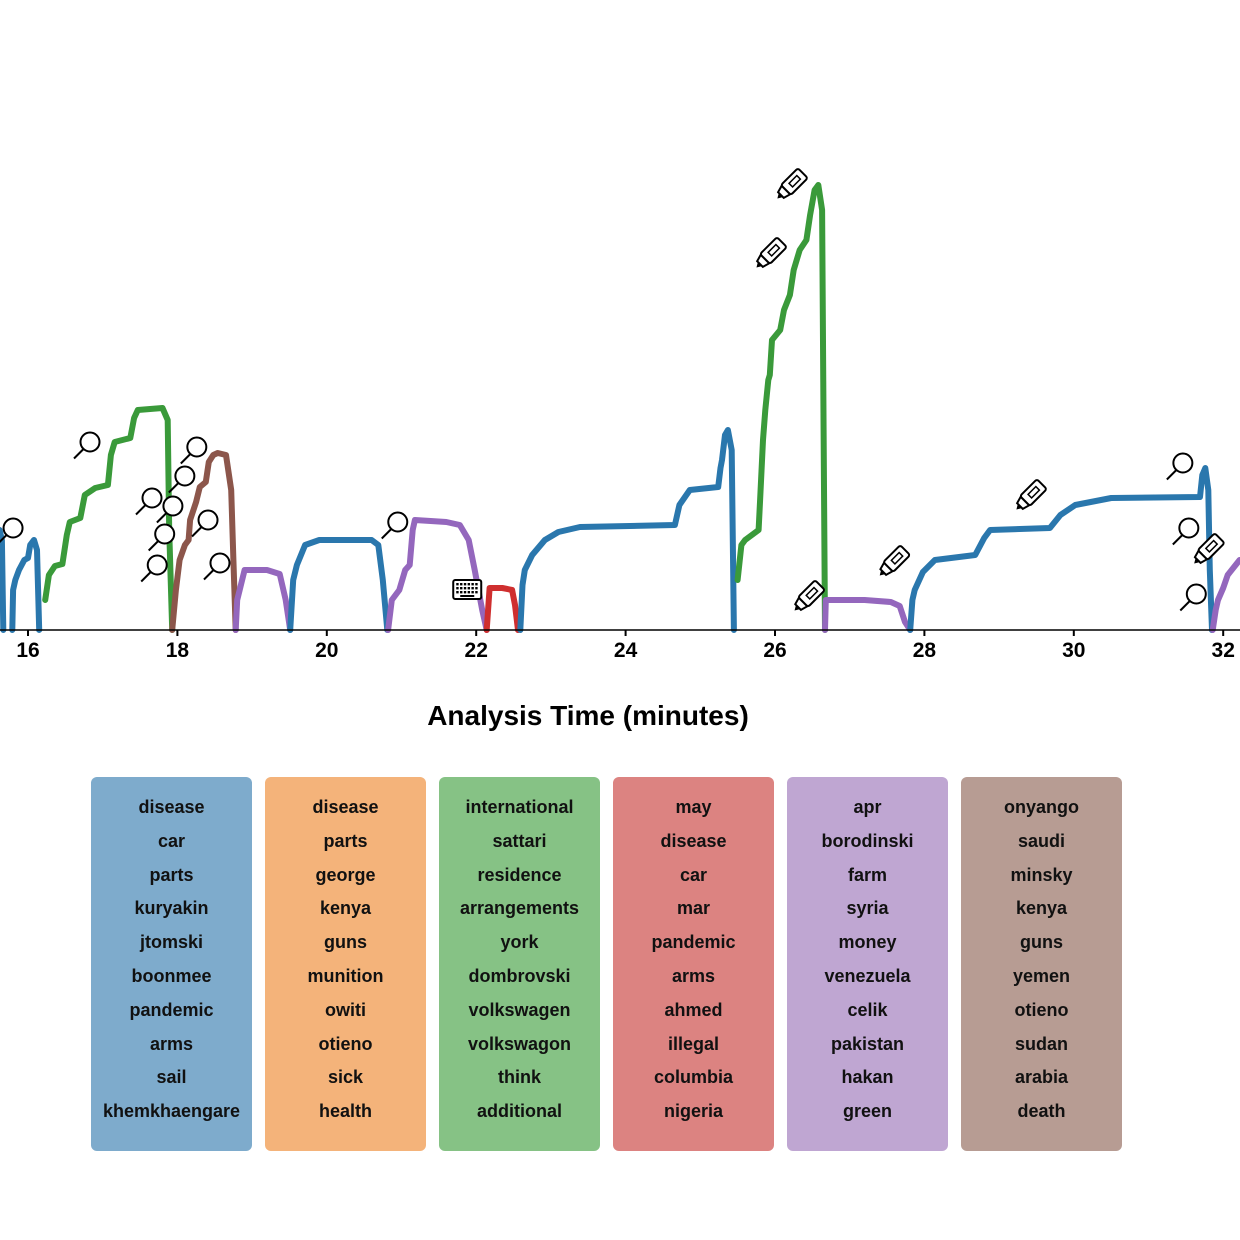 Image resolution: width=1240 pixels, height=1240 pixels. Describe the element at coordinates (171, 1077) in the screenshot. I see `topic-word: sail` at that location.